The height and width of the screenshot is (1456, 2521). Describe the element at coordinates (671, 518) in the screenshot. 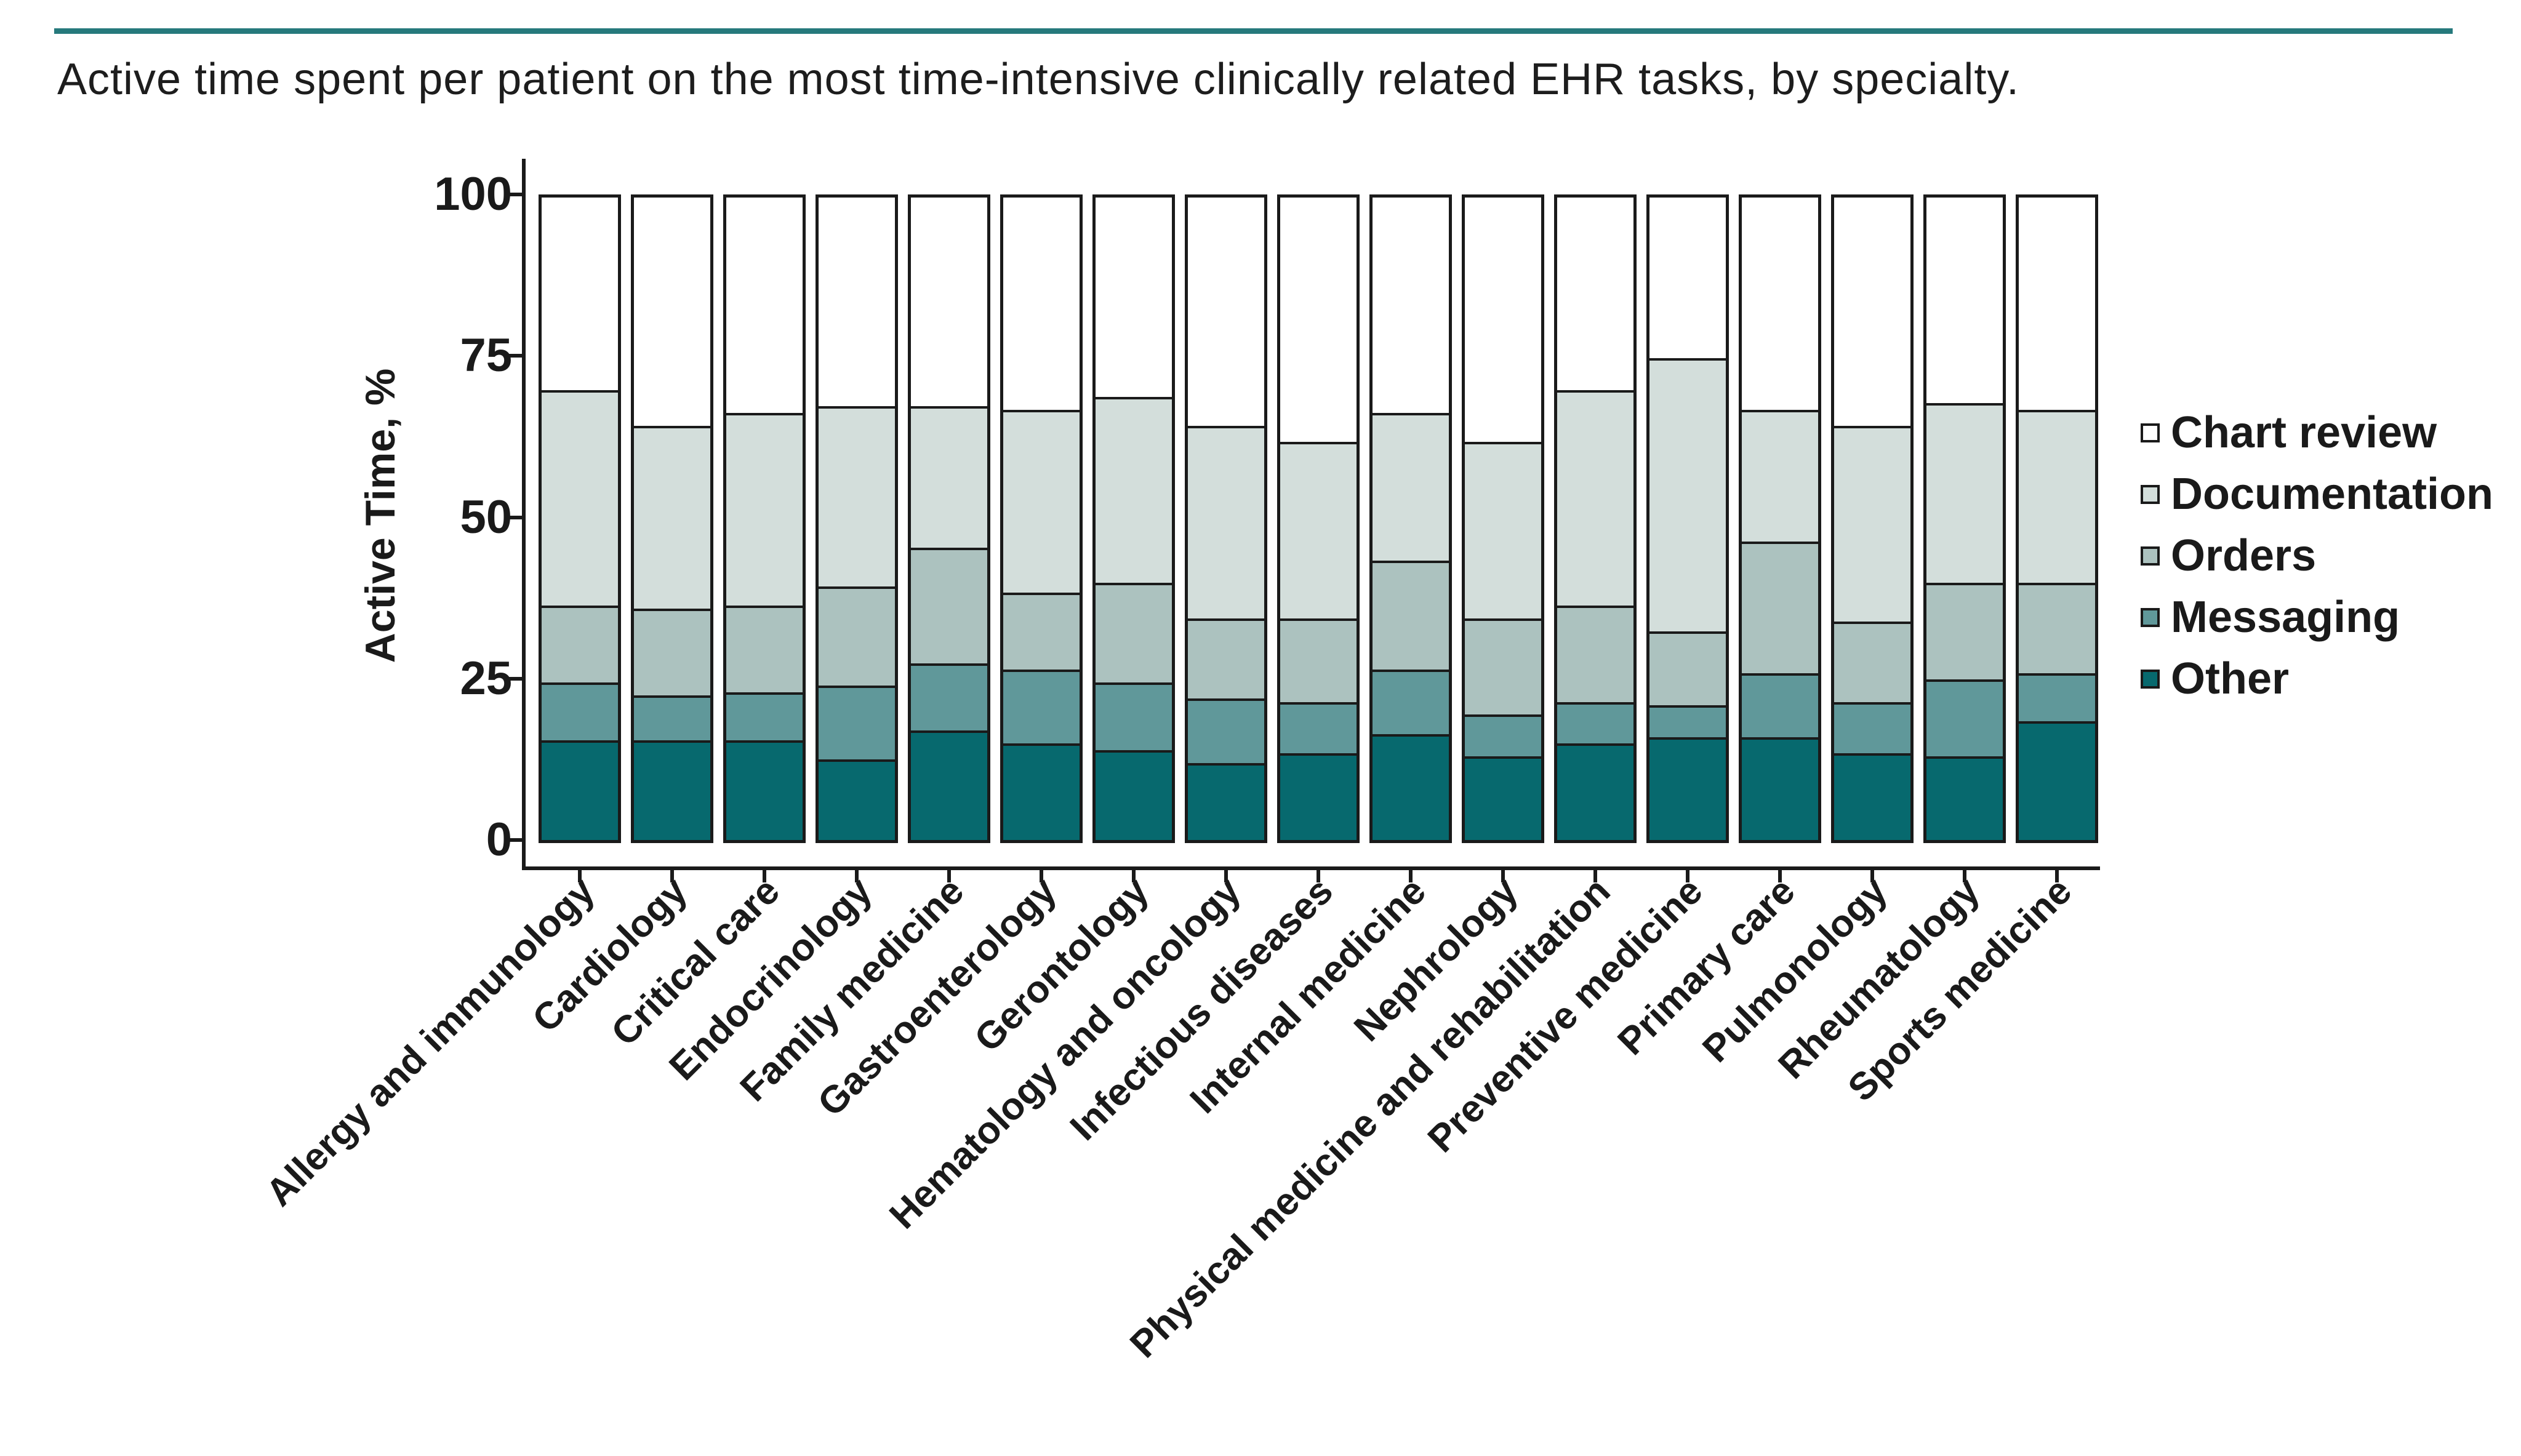

I see `bar-cardiology` at that location.